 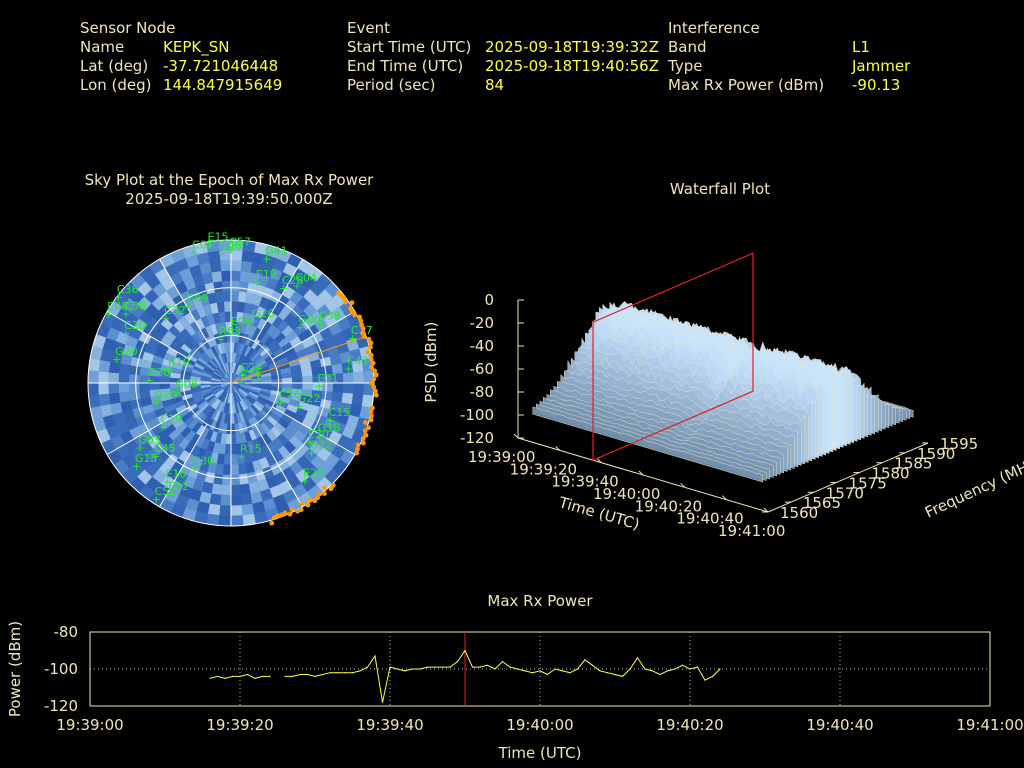 What do you see at coordinates (229, 199) in the screenshot?
I see `skyplot-subtitle: 2025-09-18T19:39:50.000Z` at bounding box center [229, 199].